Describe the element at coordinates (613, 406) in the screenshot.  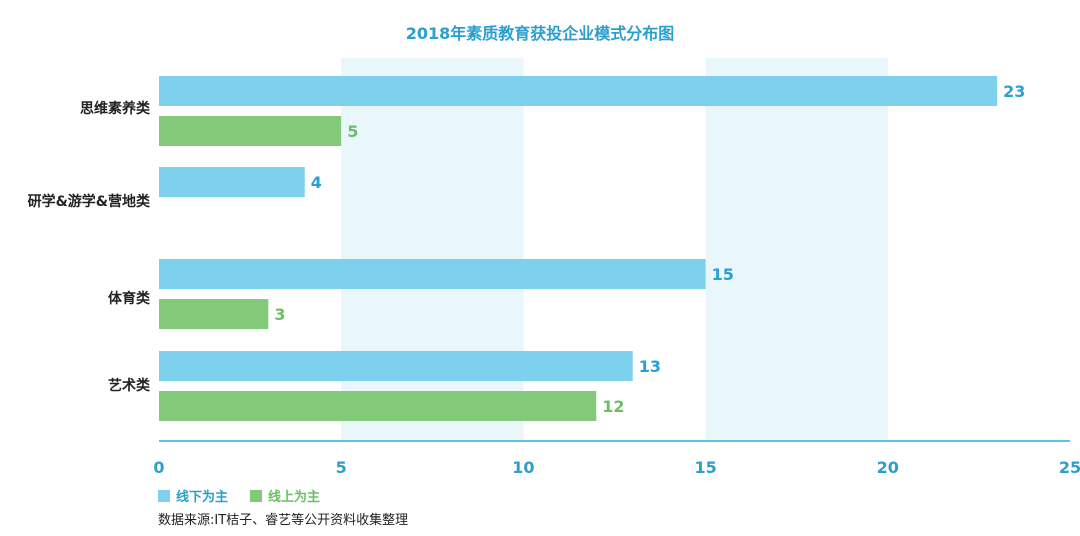
I see `data-label-online-3: 12` at that location.